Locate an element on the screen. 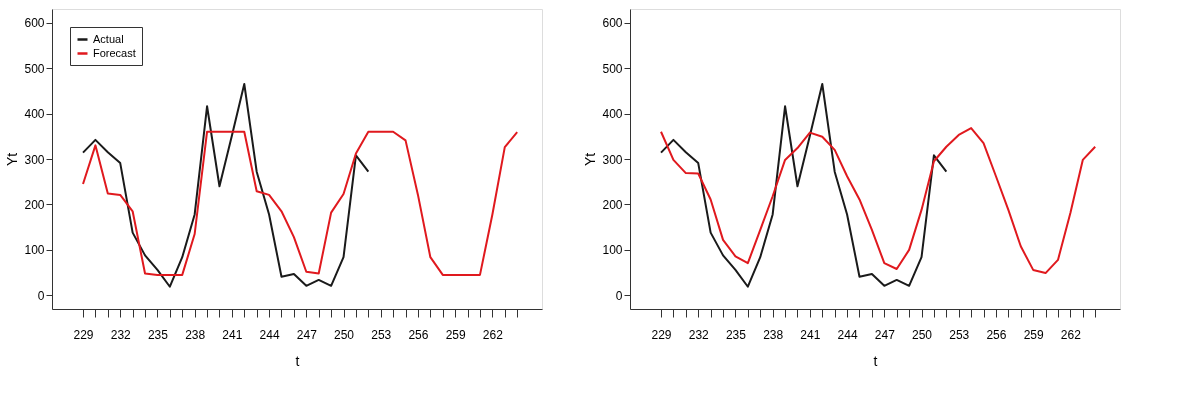  legend-label: Actual is located at coordinates (108, 38).